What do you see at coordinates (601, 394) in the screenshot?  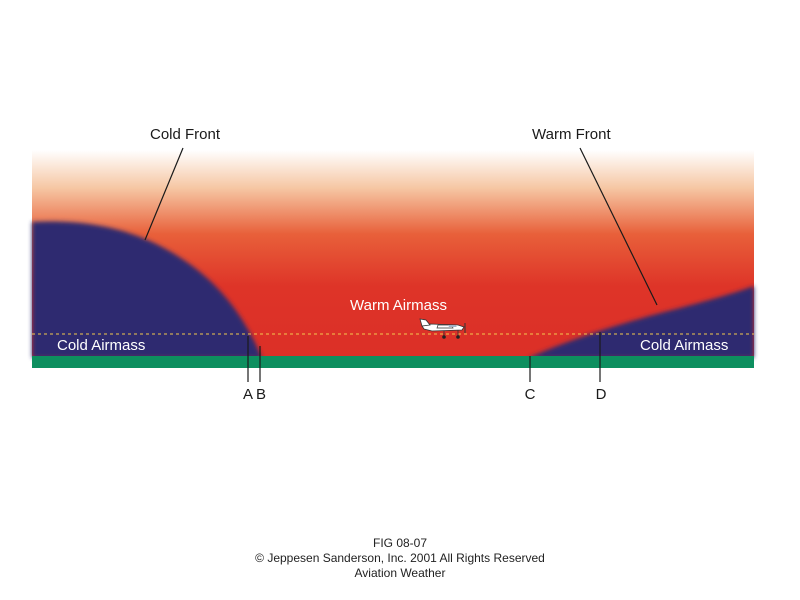 I see `point-d-label: D` at bounding box center [601, 394].